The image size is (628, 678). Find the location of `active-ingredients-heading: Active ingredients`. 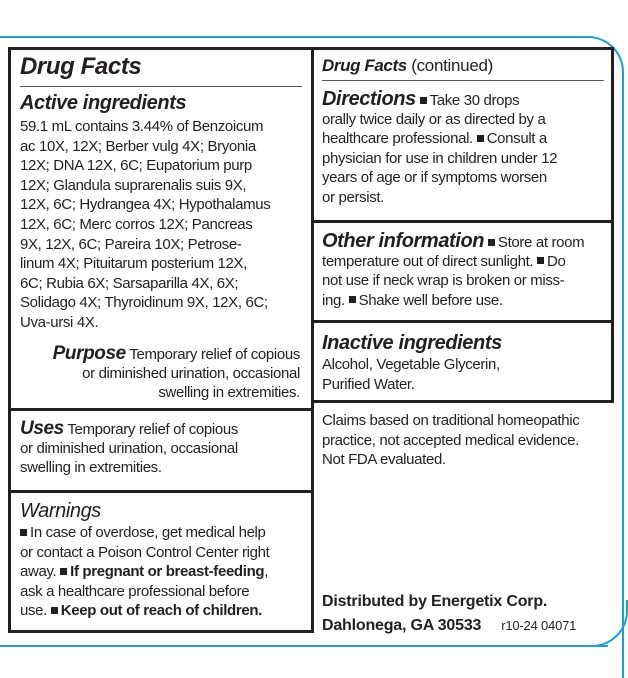

active-ingredients-heading: Active ingredients is located at coordinates (103, 103).